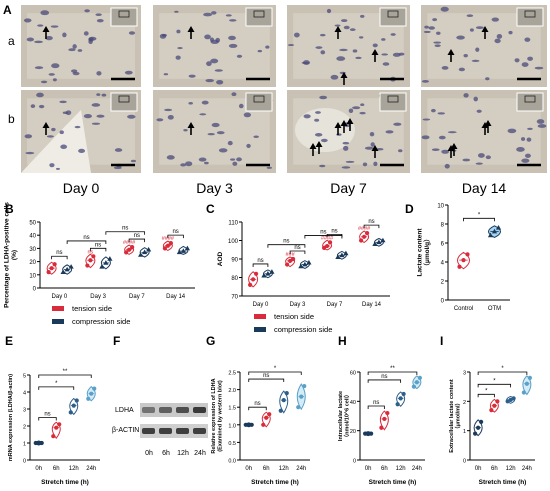 This screenshot has width=550, height=491. Describe the element at coordinates (129, 243) in the screenshot. I see `significance-vs-day0: ####` at that location.